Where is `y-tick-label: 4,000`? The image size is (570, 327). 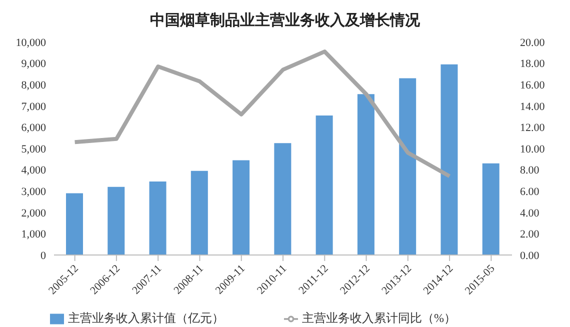 y-tick-label: 4,000 is located at coordinates (33, 170).